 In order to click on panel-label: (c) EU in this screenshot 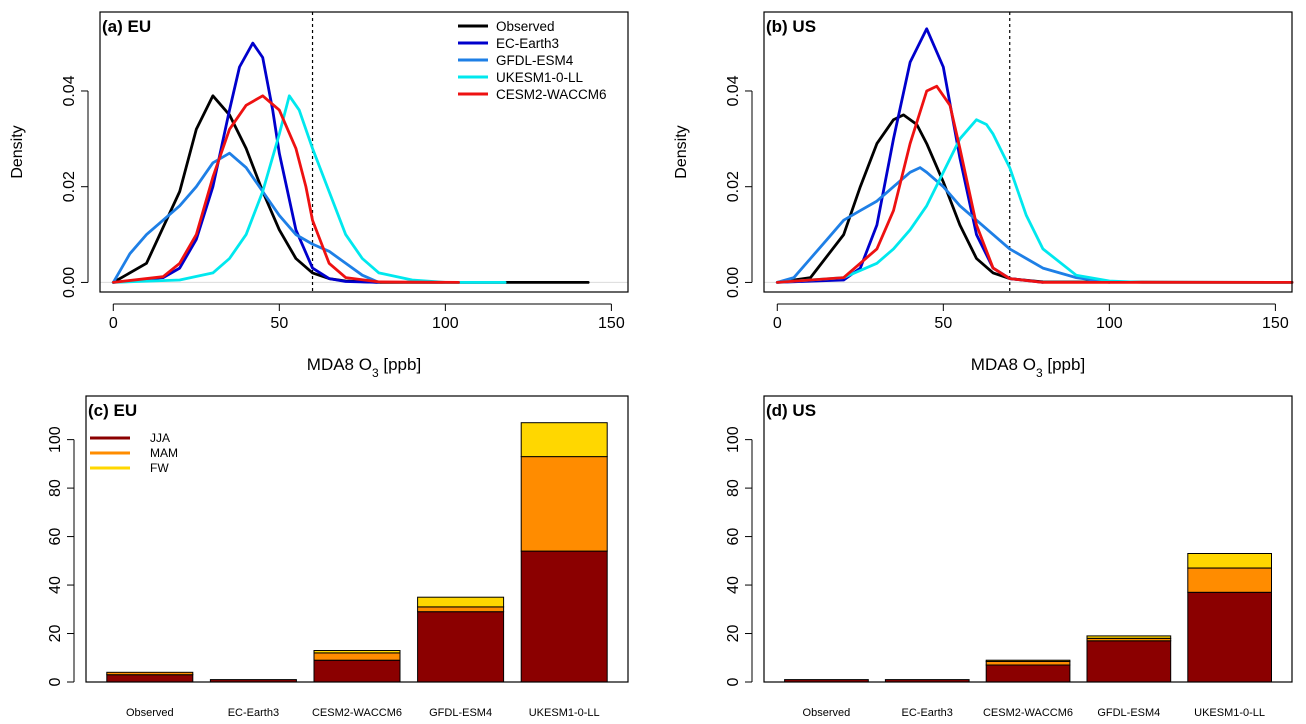, I will do `click(112, 410)`.